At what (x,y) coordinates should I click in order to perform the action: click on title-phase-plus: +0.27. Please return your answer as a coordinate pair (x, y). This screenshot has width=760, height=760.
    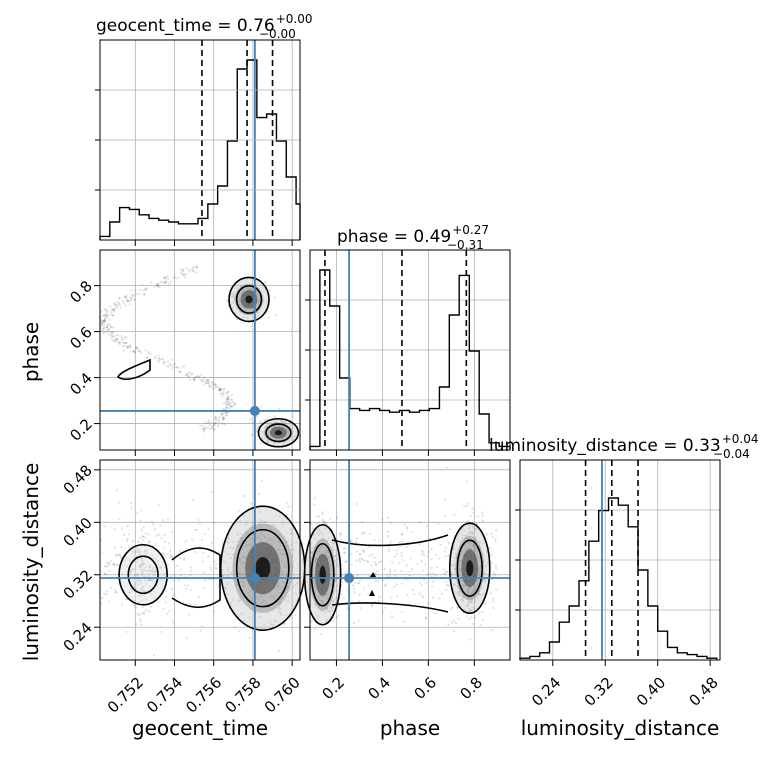
    Looking at the image, I should click on (470, 230).